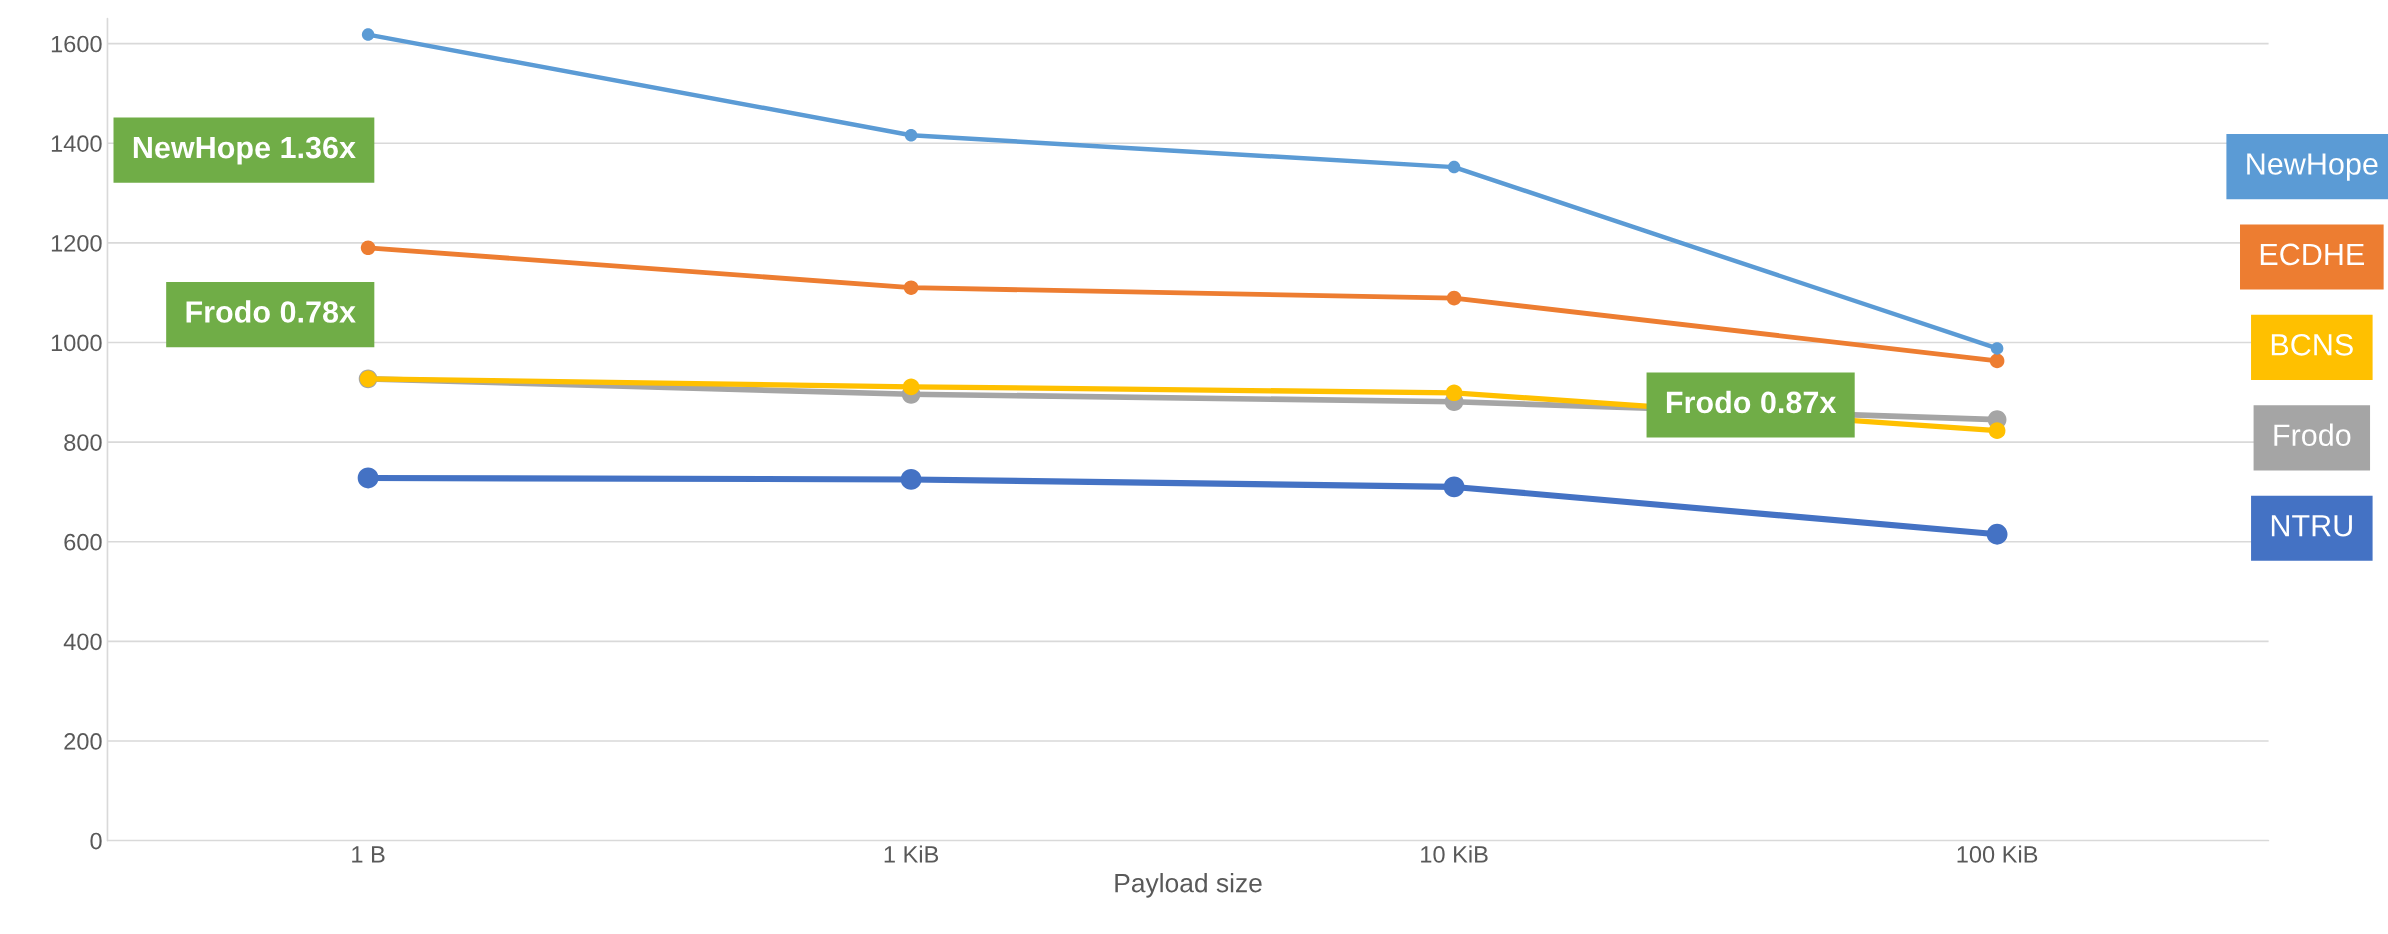 The height and width of the screenshot is (934, 2388). What do you see at coordinates (83, 442) in the screenshot?
I see `y-tick-label: 800` at bounding box center [83, 442].